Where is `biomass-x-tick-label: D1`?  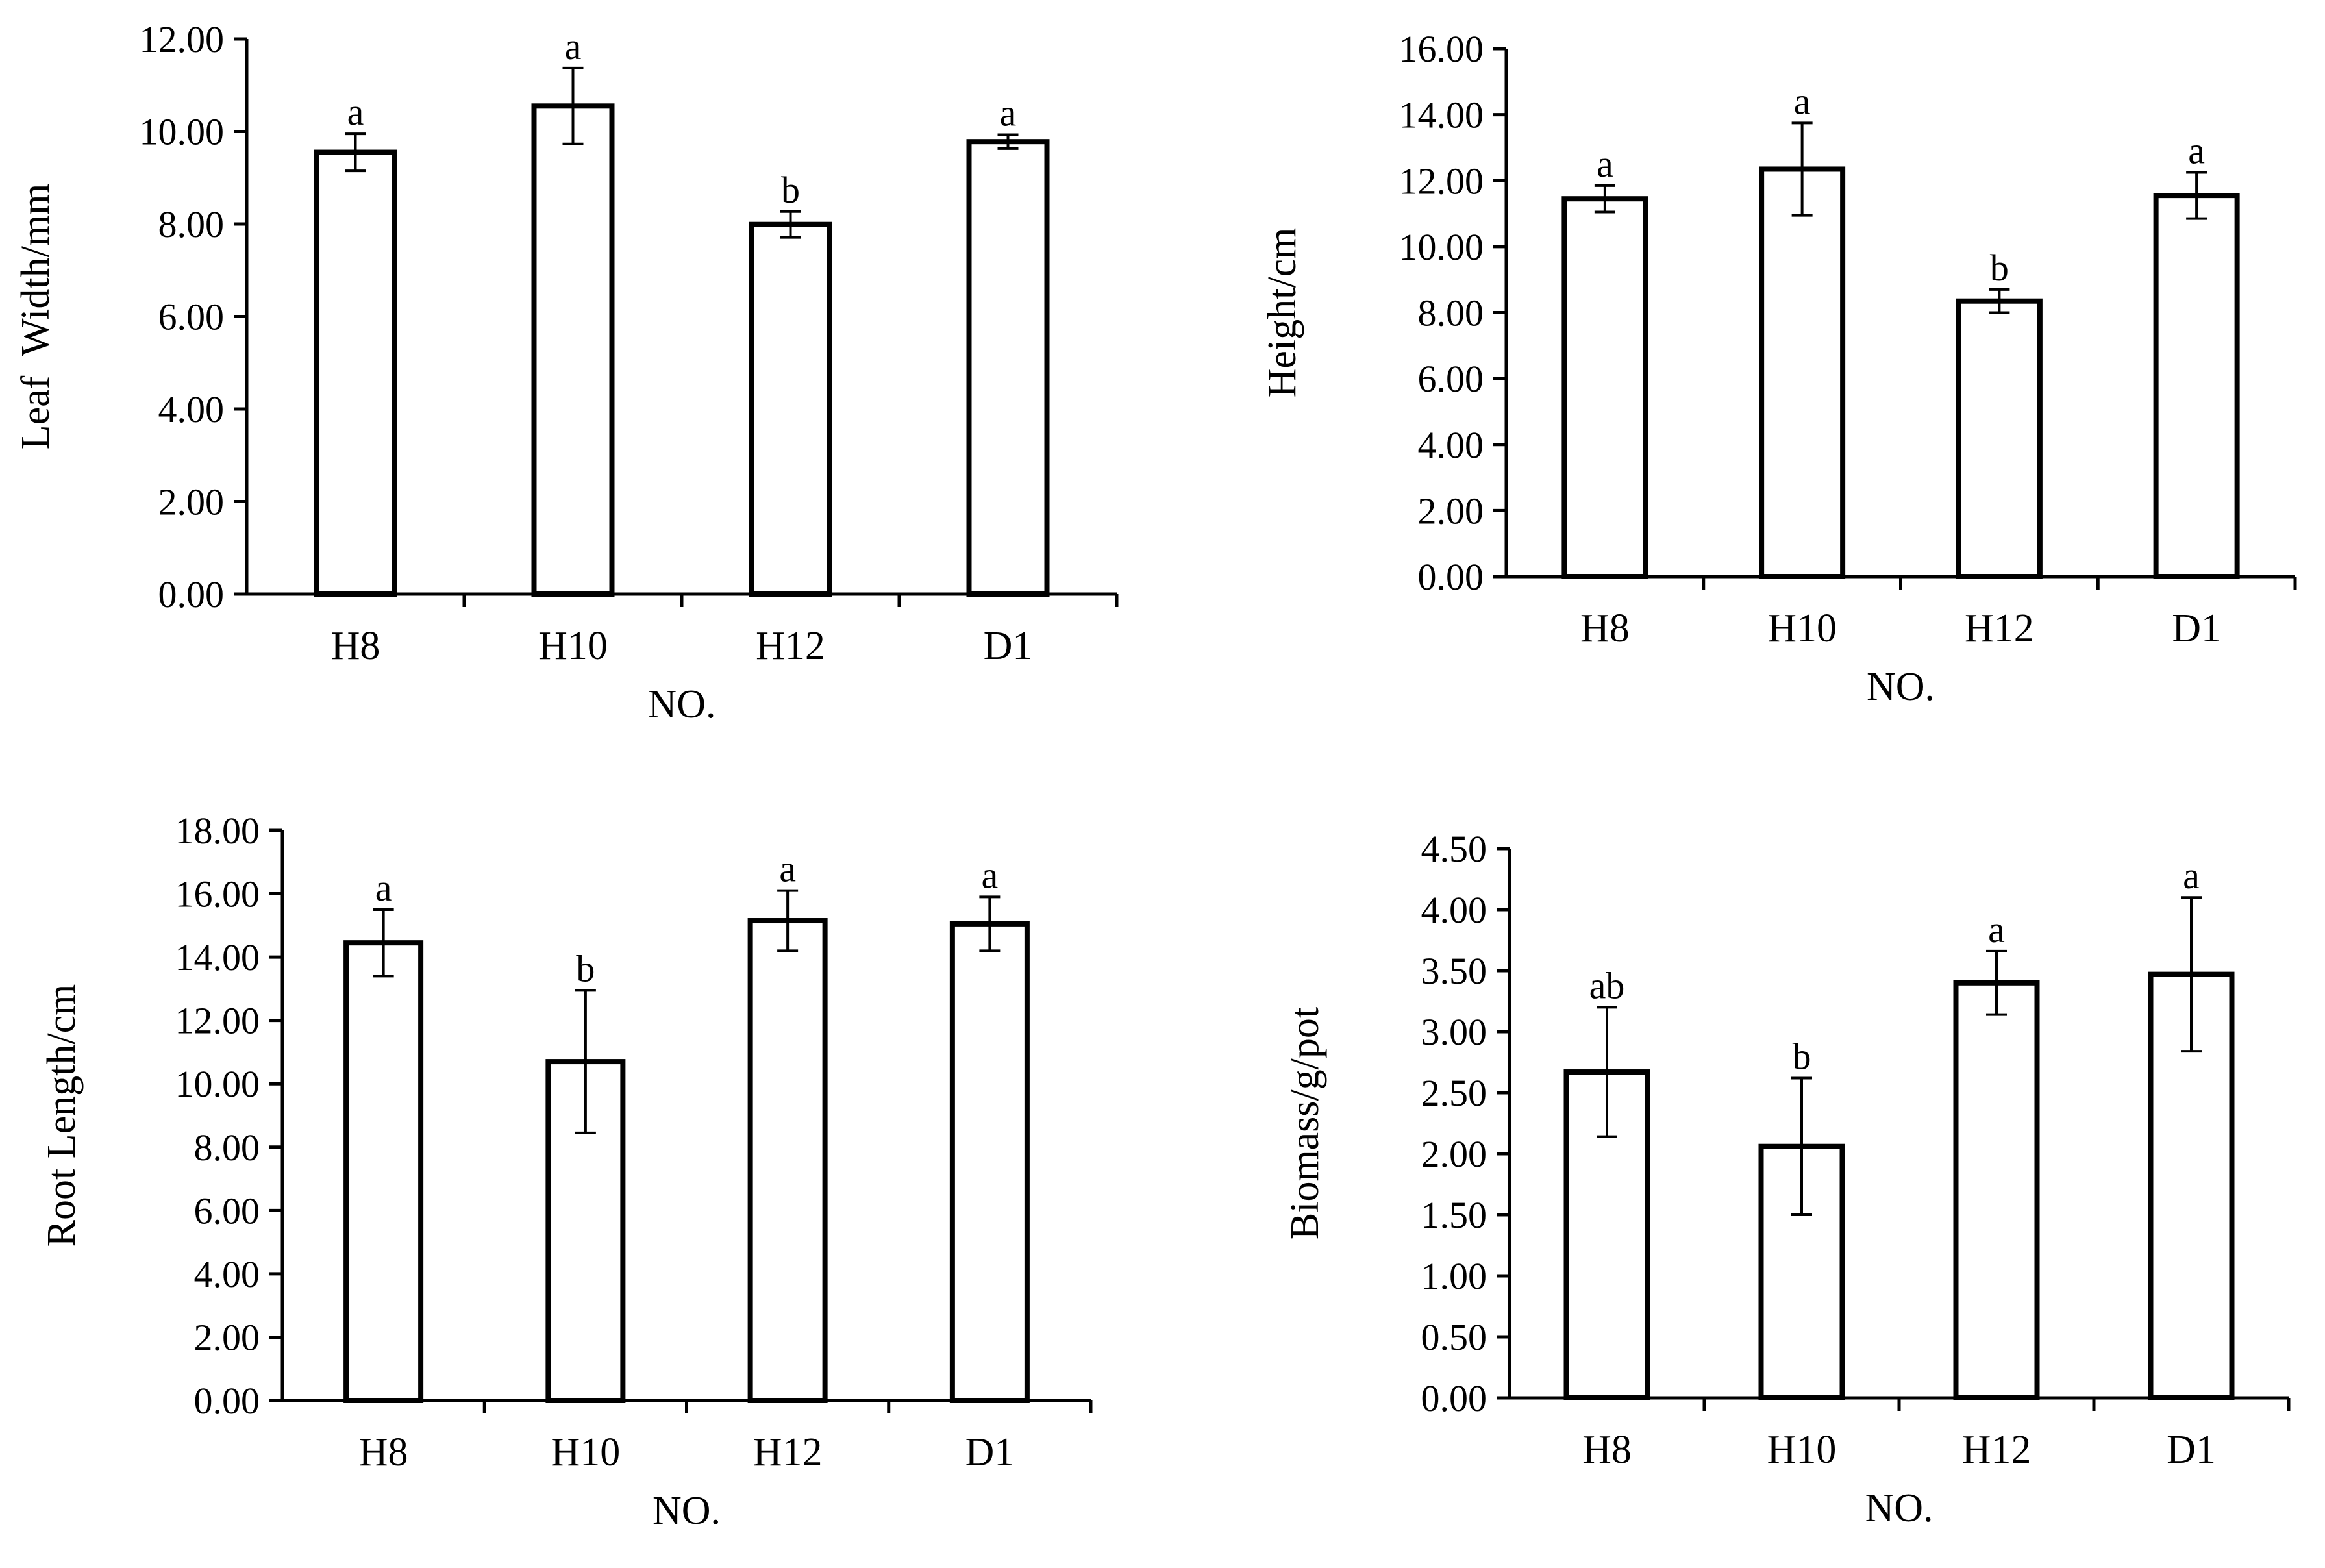
biomass-x-tick-label: D1 is located at coordinates (2191, 1450).